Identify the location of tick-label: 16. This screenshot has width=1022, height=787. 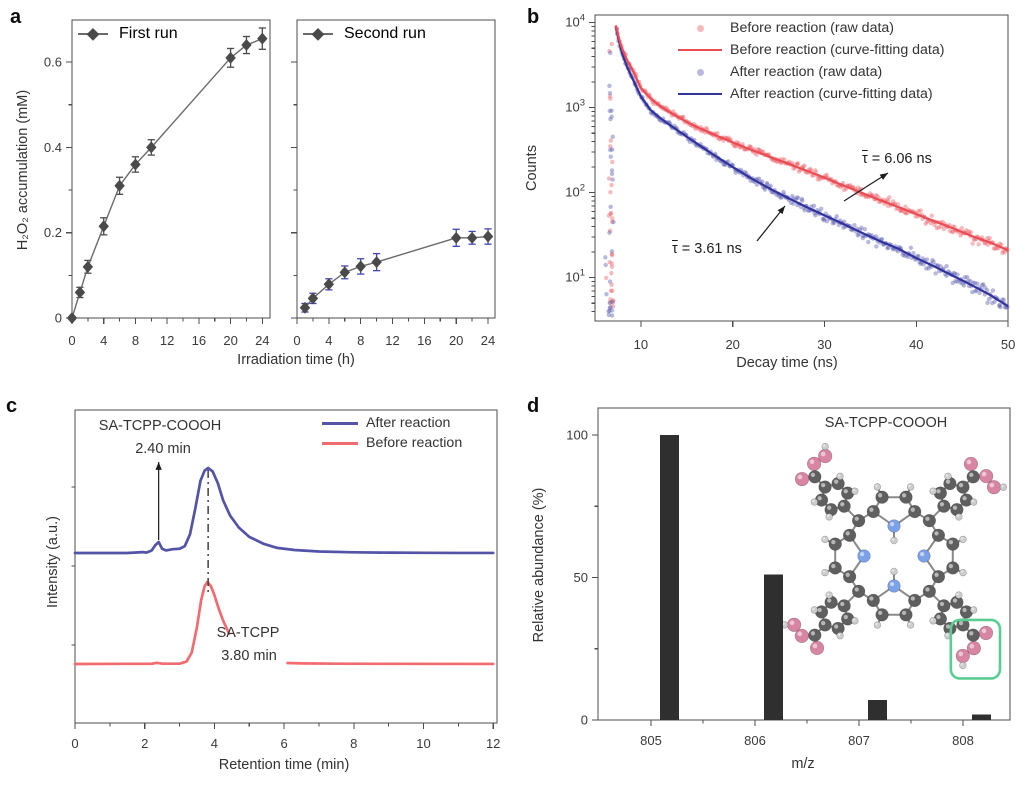
(199, 340).